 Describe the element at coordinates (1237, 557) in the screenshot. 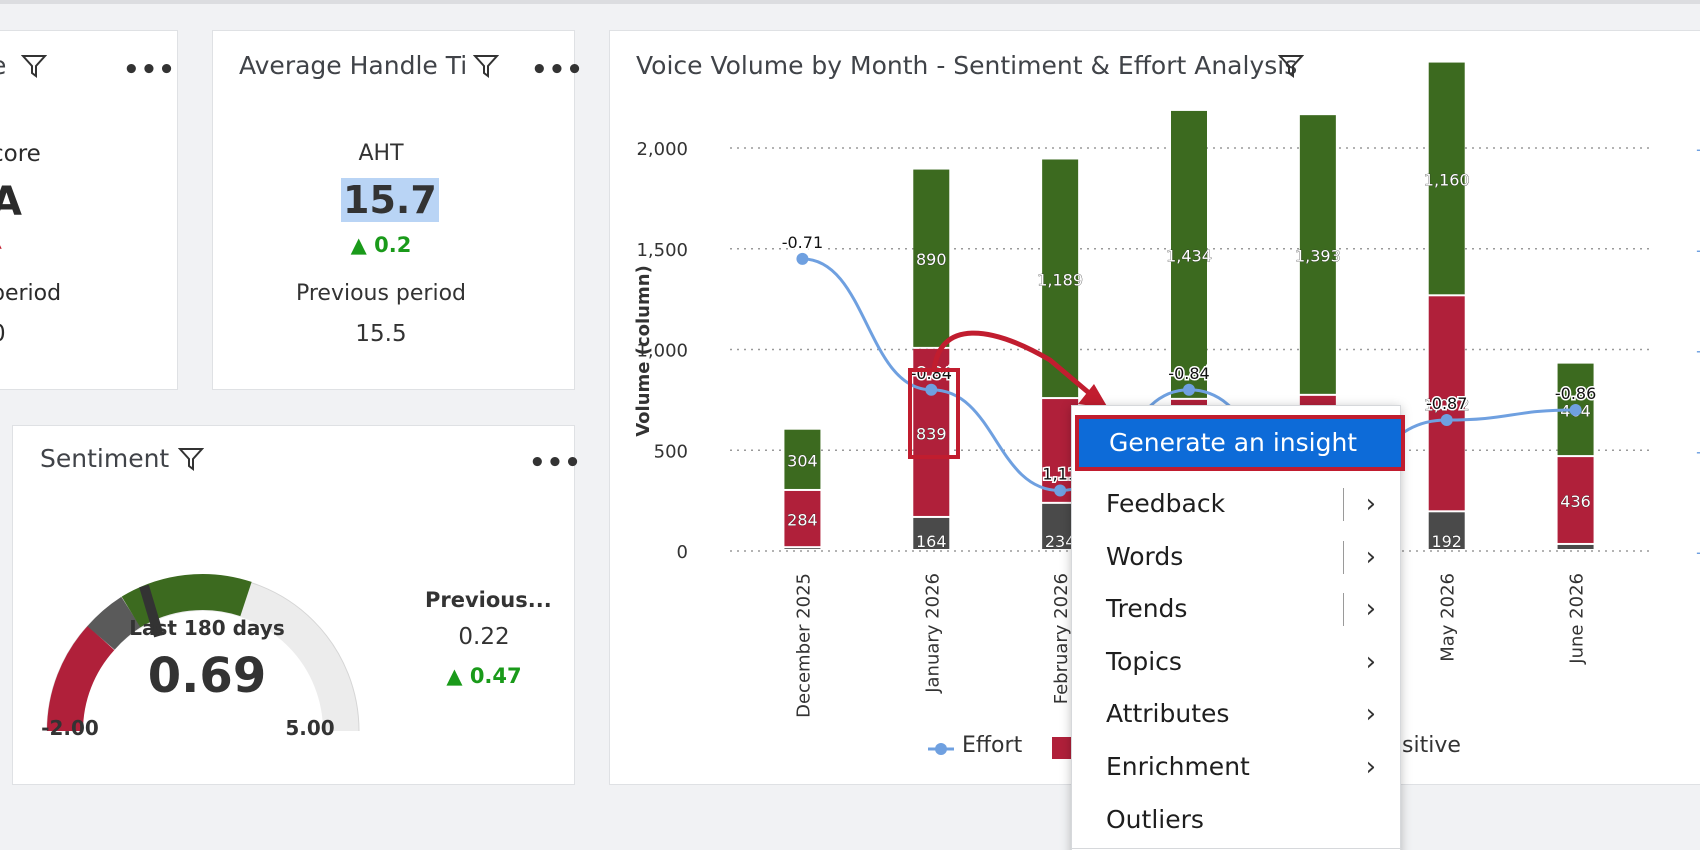

I see `menu-item-words: Words ›` at that location.